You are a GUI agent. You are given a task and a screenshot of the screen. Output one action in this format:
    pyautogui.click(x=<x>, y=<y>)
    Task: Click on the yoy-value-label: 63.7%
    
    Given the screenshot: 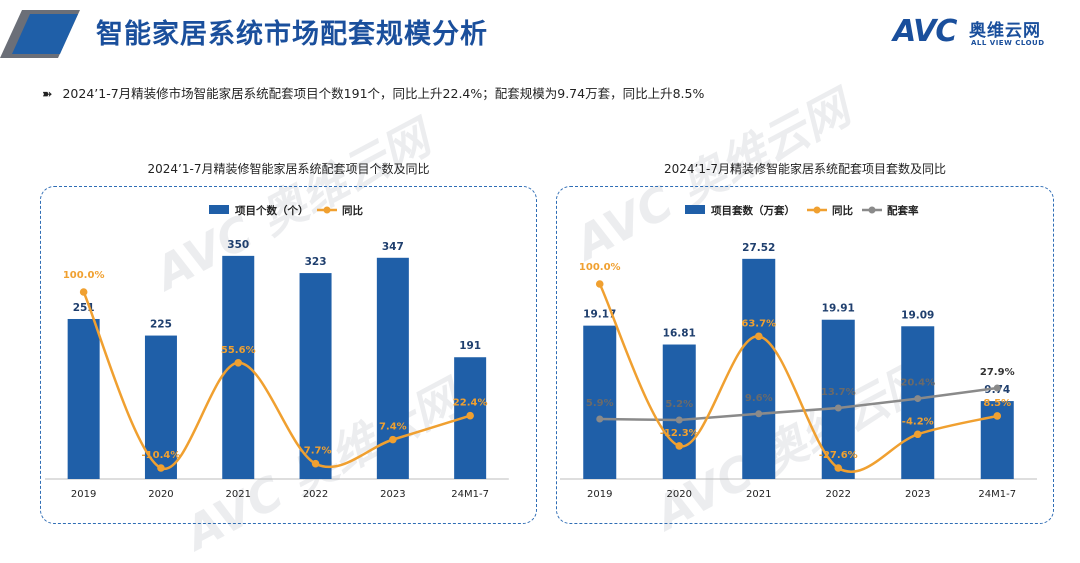 What is the action you would take?
    pyautogui.click(x=758, y=323)
    